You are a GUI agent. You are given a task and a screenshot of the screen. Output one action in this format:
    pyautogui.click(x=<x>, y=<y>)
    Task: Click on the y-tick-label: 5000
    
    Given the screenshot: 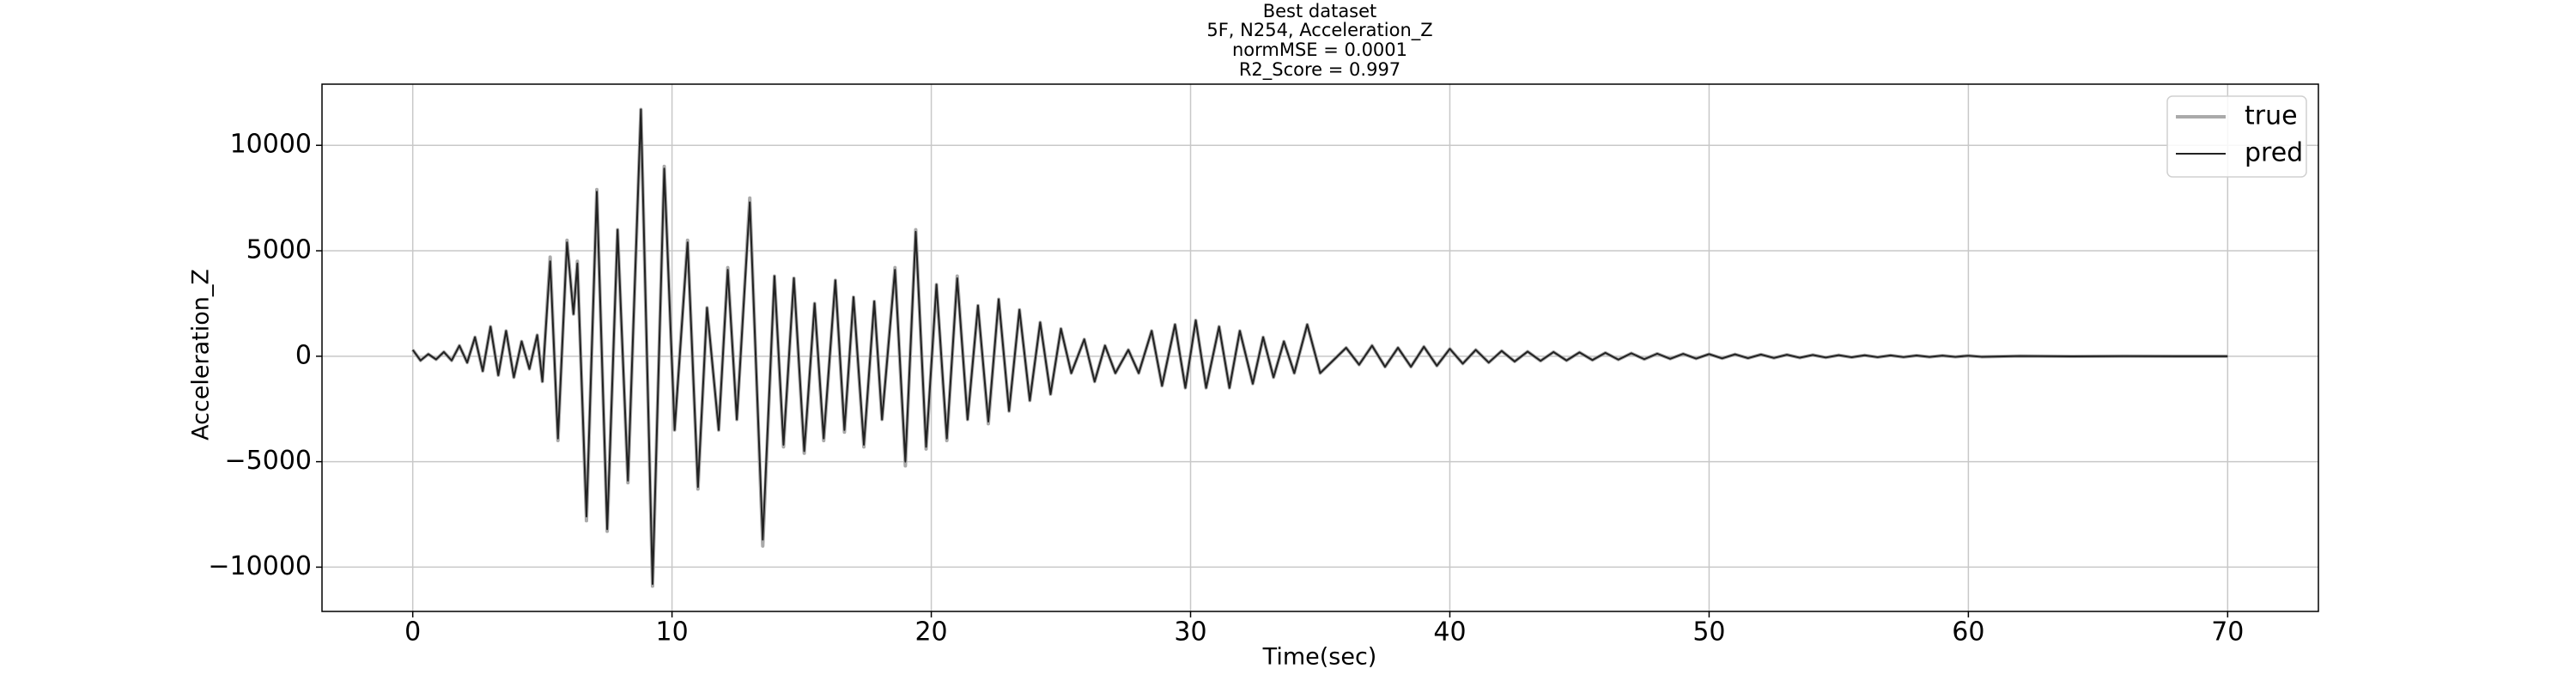 What is the action you would take?
    pyautogui.click(x=279, y=250)
    